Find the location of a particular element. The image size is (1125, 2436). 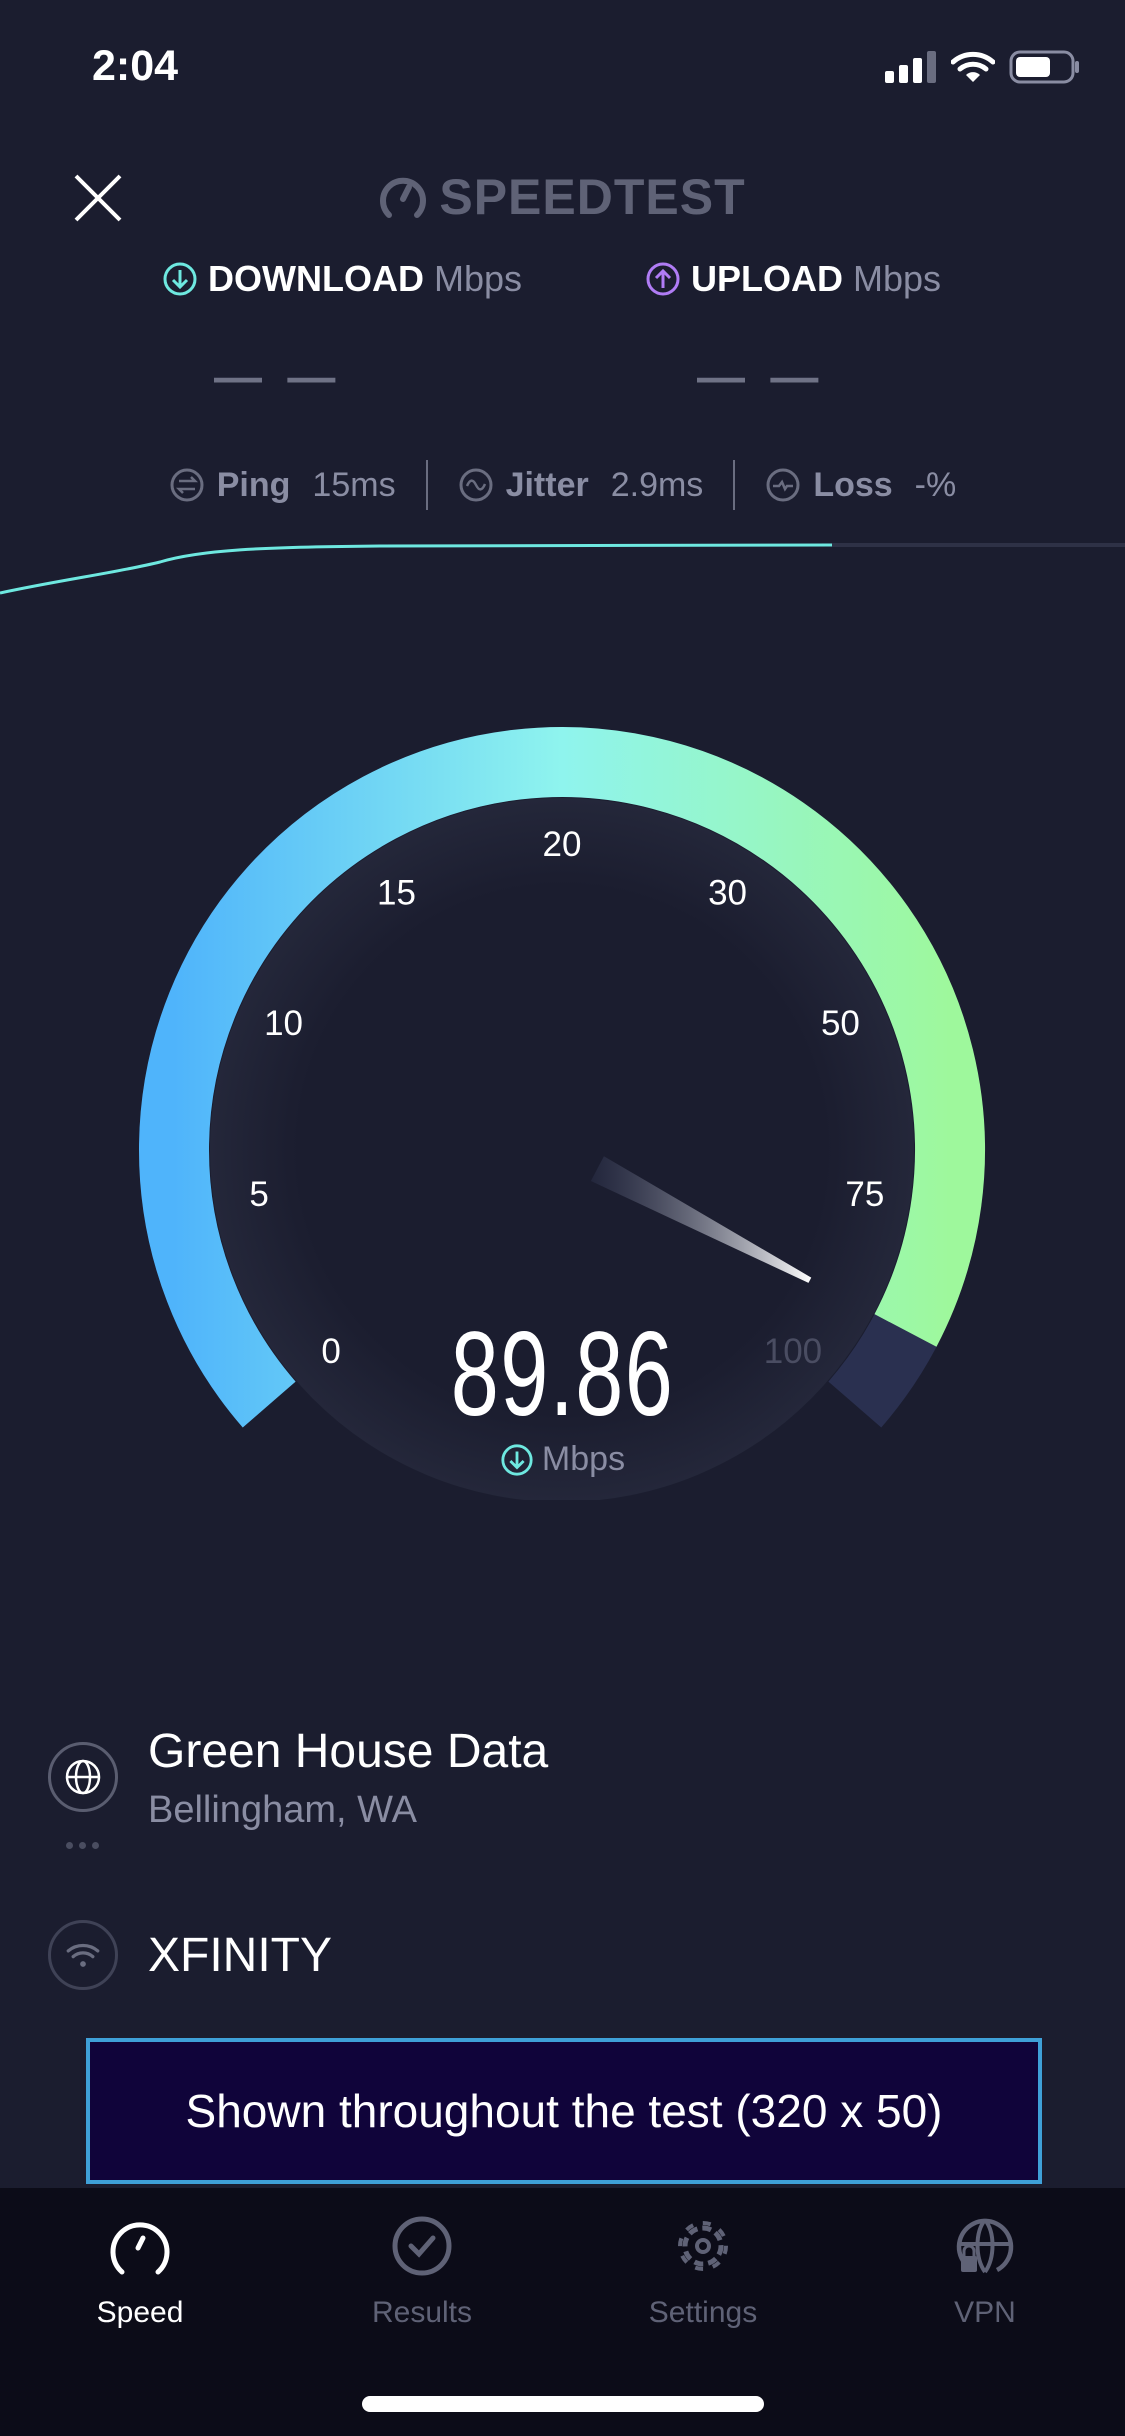

tab-vpn: VPN is located at coordinates (985, 2272).